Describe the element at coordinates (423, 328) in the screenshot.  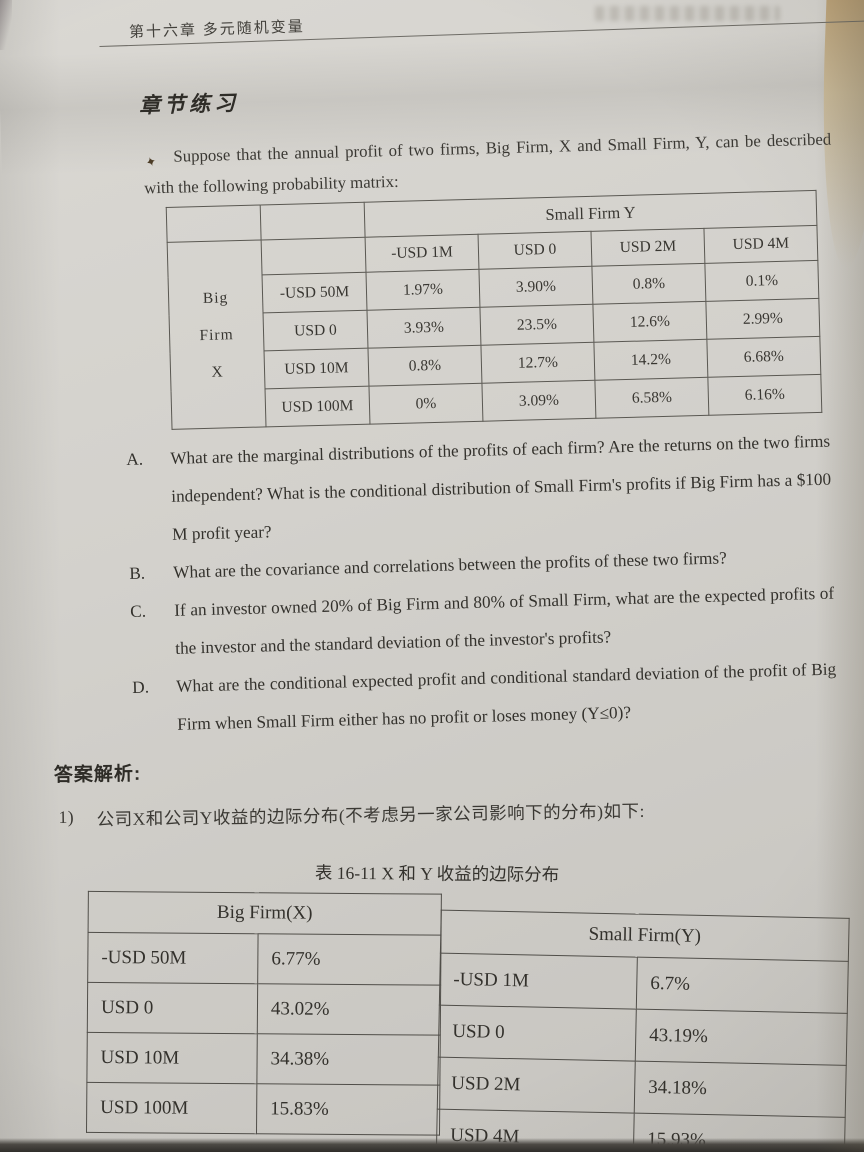
I see `matrix-cell: 3.93%` at that location.